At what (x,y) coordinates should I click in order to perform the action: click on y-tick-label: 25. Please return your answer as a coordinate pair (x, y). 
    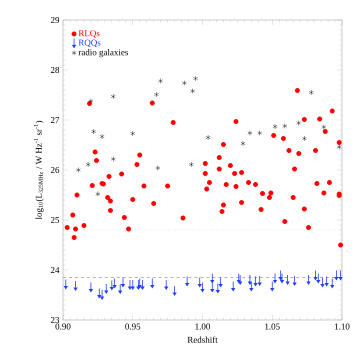
    Looking at the image, I should click on (55, 220).